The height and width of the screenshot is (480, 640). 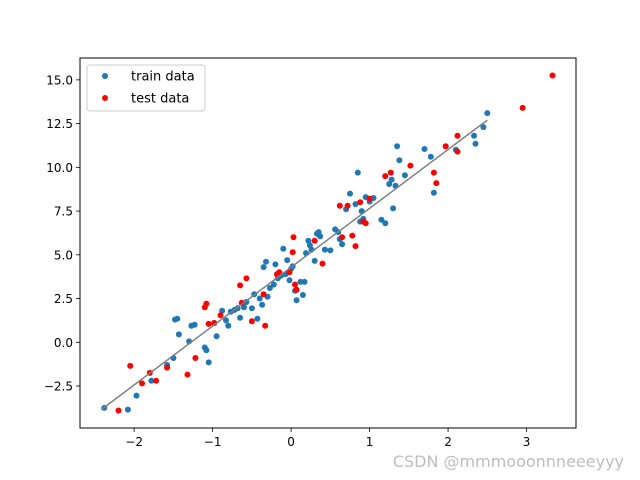 I want to click on legend: train data test data, so click(x=146, y=88).